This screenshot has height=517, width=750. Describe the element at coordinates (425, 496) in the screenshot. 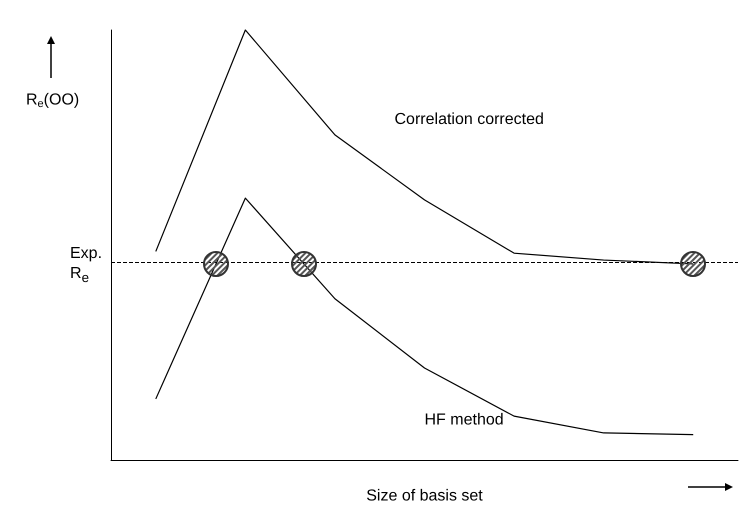

I see `x-axis-title: Size of basis set` at that location.